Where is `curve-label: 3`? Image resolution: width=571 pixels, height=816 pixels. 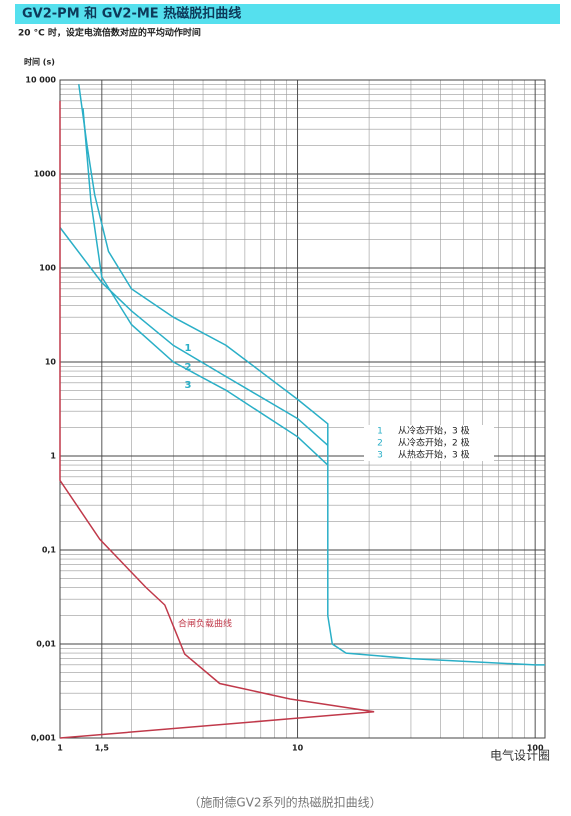
curve-label: 3 is located at coordinates (188, 385).